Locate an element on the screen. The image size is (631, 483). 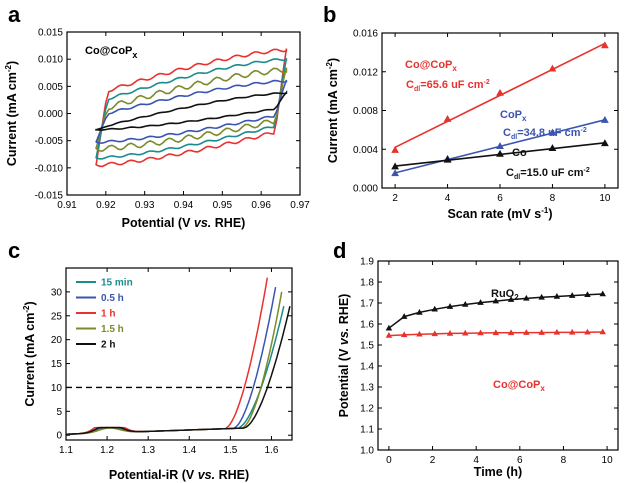
legend-label: 1.5 h is located at coordinates (112, 329).